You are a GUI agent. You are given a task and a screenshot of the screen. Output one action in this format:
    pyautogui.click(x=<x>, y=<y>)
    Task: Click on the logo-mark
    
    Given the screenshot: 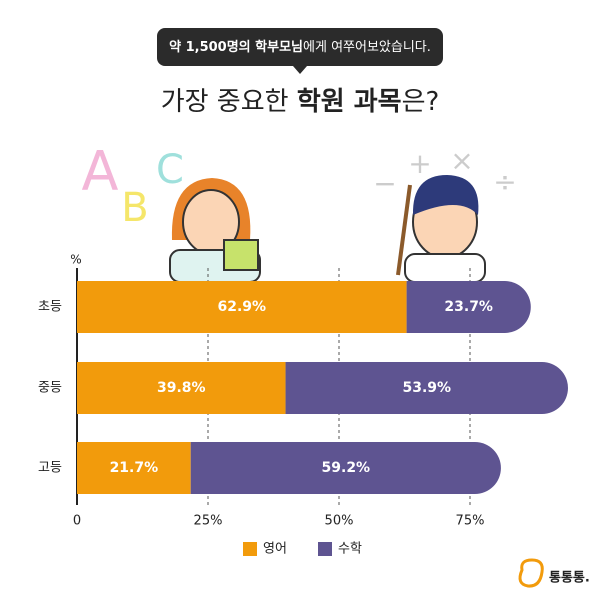 What is the action you would take?
    pyautogui.click(x=531, y=573)
    